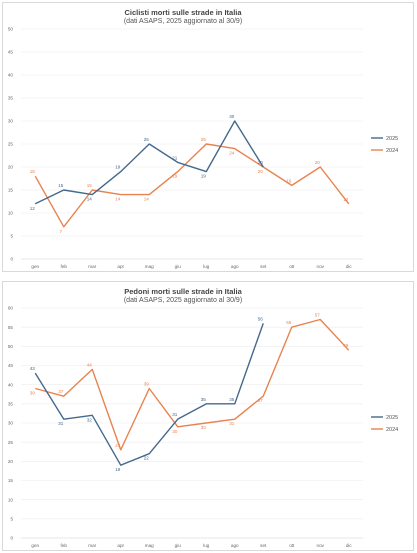 This screenshot has width=417, height=553. I want to click on data-label: 16, so click(289, 180).